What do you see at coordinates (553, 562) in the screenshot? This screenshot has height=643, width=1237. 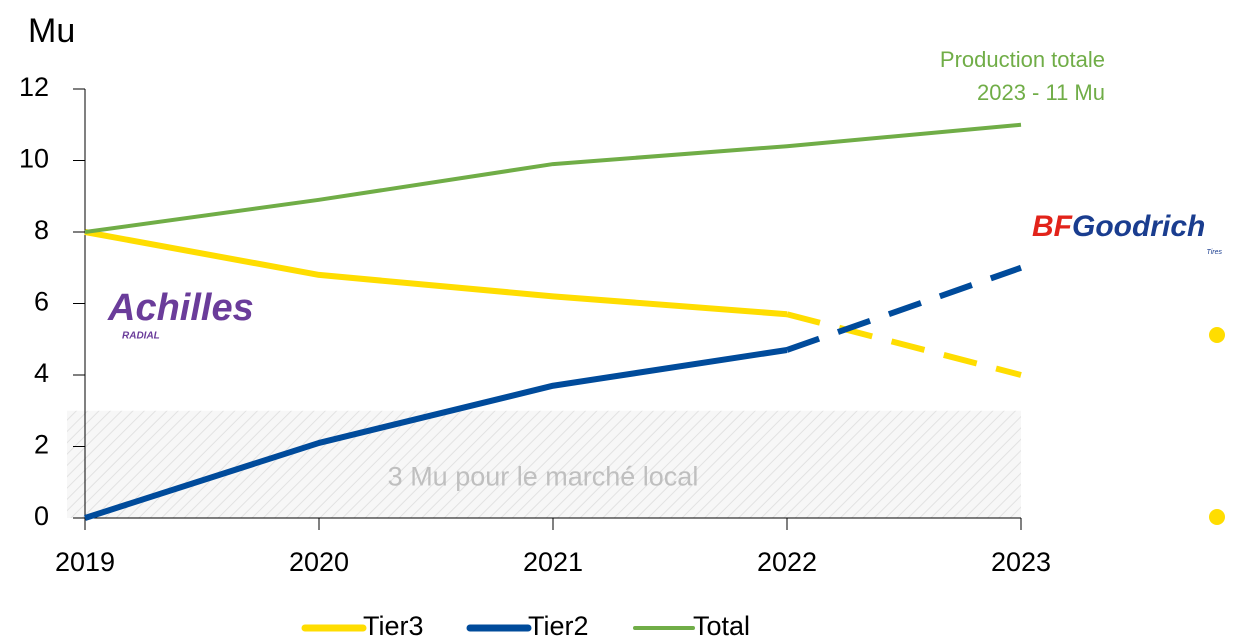 I see `x-tick-label: 2021` at bounding box center [553, 562].